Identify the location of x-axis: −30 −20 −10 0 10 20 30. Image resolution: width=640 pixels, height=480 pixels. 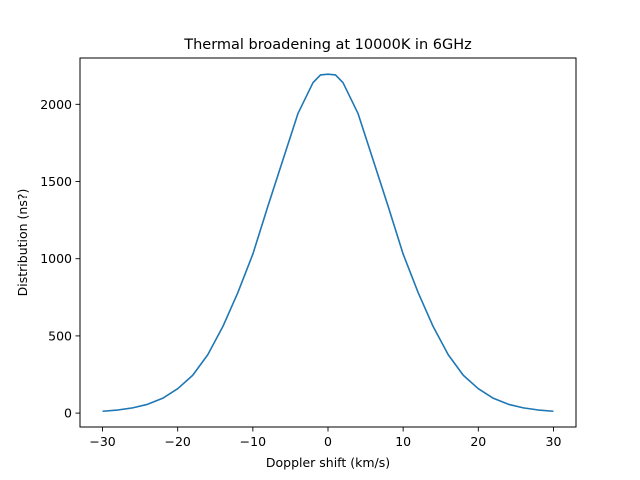
(325, 438).